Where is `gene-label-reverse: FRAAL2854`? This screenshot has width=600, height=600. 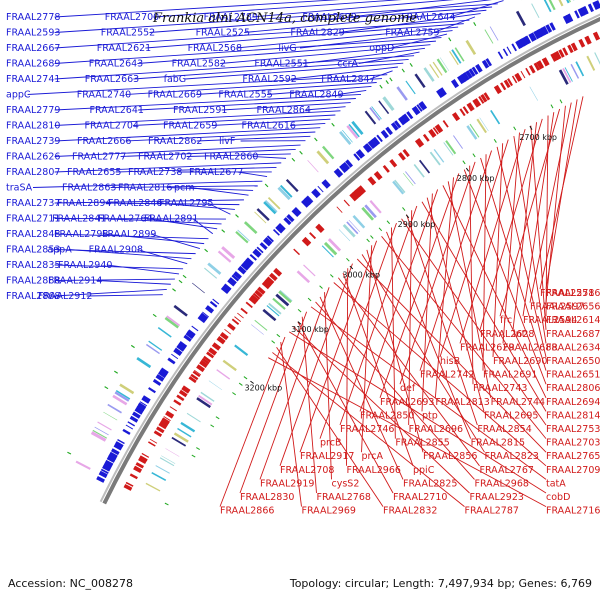 gene-label-reverse: FRAAL2854 is located at coordinates (504, 429).